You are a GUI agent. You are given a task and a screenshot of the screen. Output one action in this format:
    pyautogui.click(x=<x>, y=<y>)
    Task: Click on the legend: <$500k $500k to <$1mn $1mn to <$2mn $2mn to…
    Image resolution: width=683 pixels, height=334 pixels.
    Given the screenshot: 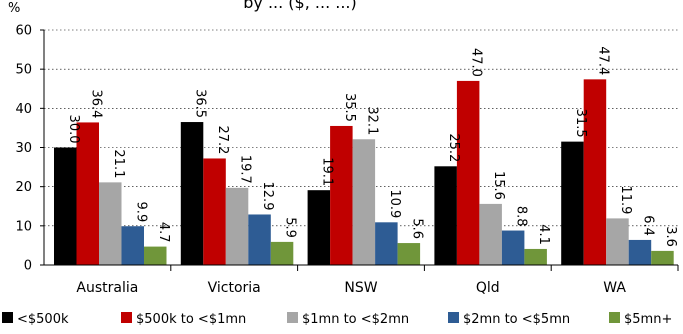 What is the action you would take?
    pyautogui.click(x=337, y=319)
    